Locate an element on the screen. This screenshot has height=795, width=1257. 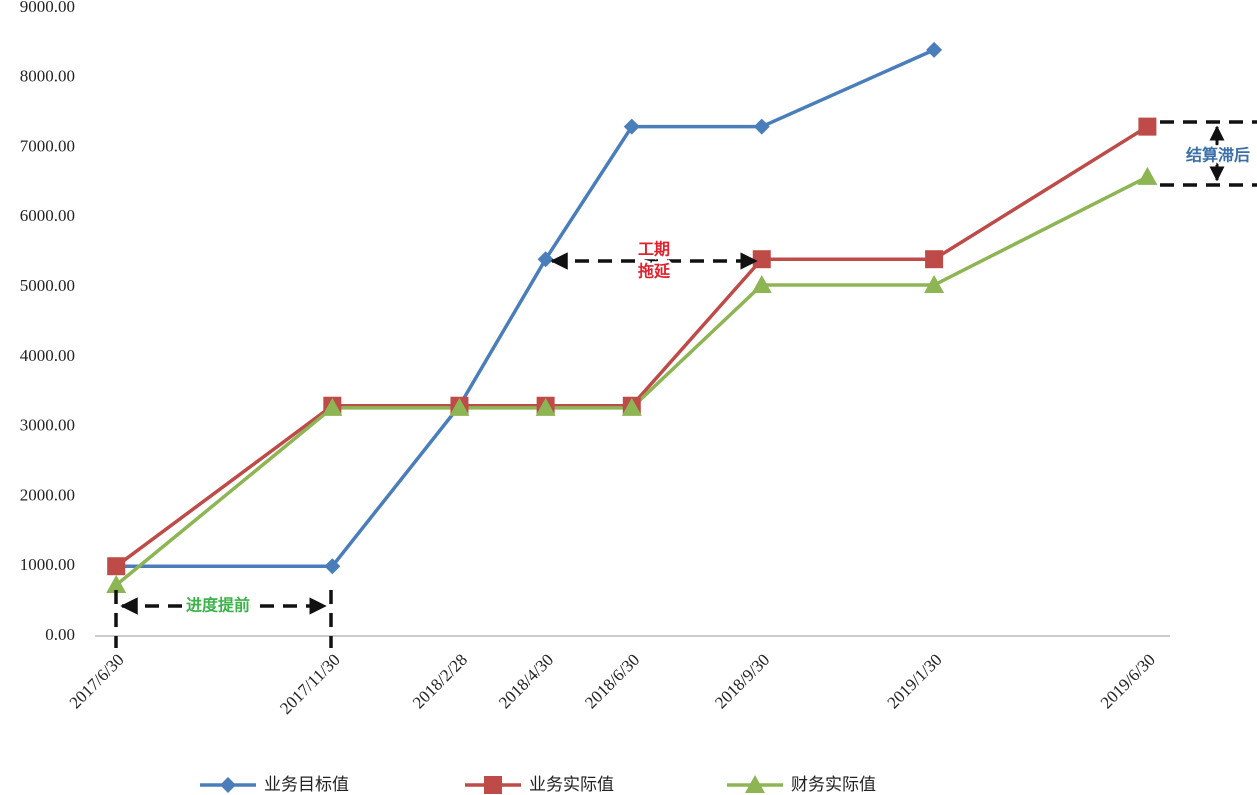
x-tick-label: 2019/6/30 is located at coordinates (1128, 681).